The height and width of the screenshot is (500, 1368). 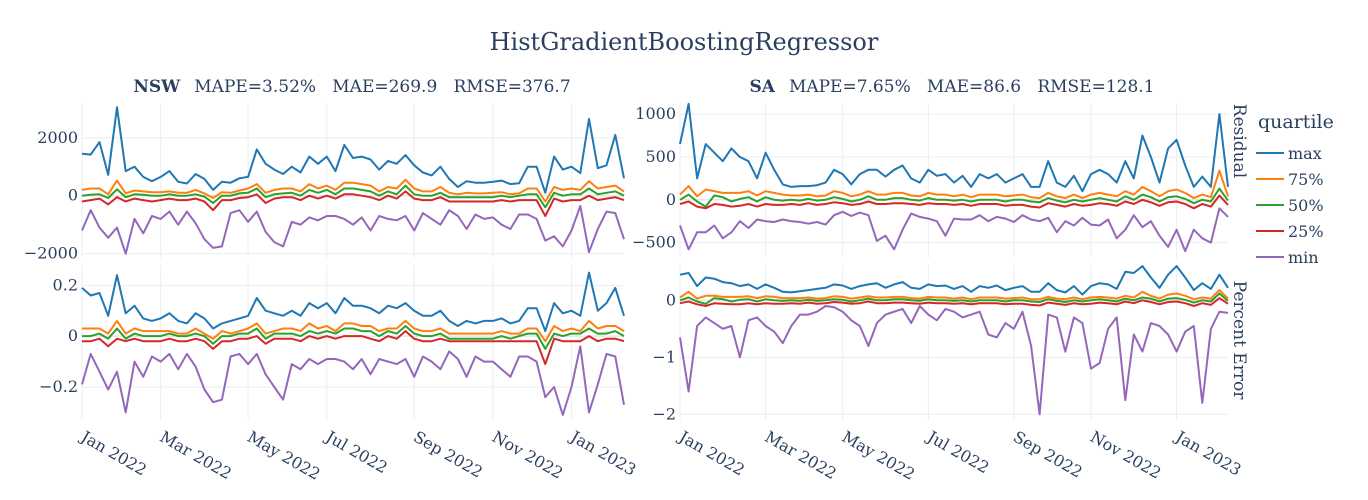 I want to click on y-tick-label: −2, so click(x=664, y=413).